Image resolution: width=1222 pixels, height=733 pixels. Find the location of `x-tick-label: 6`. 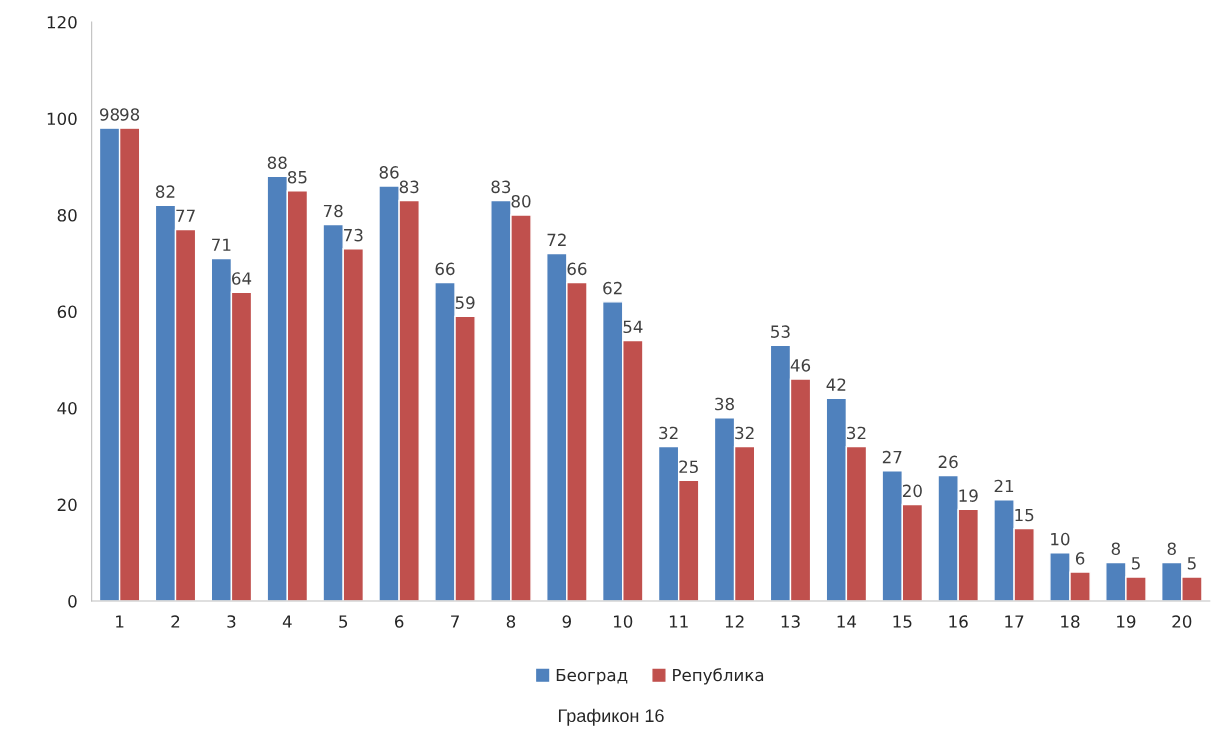

x-tick-label: 6 is located at coordinates (399, 621).